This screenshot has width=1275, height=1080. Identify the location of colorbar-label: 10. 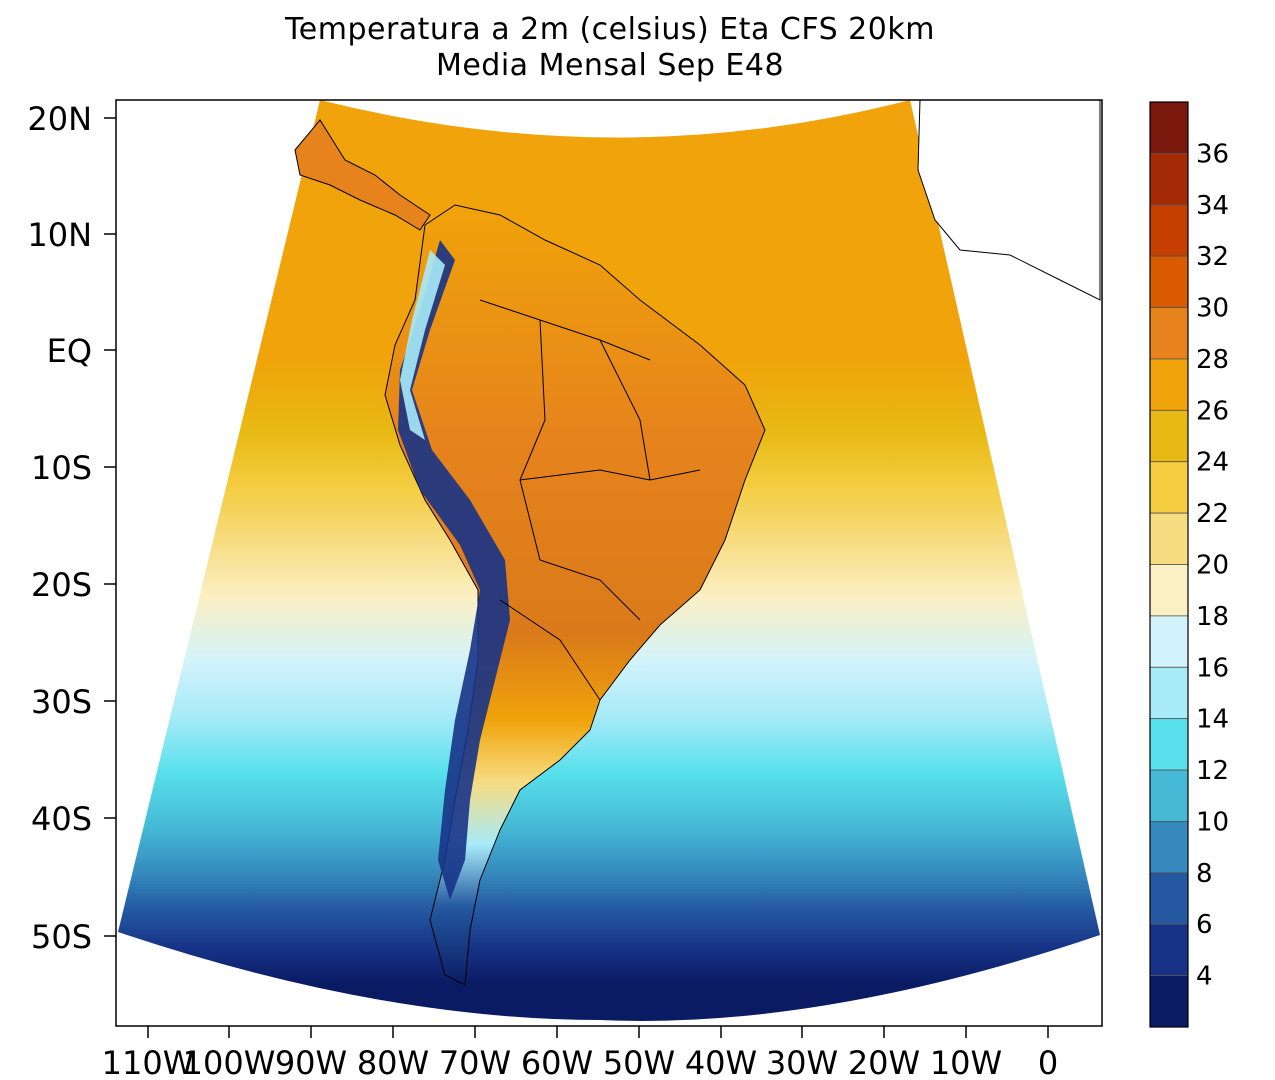
(1212, 822).